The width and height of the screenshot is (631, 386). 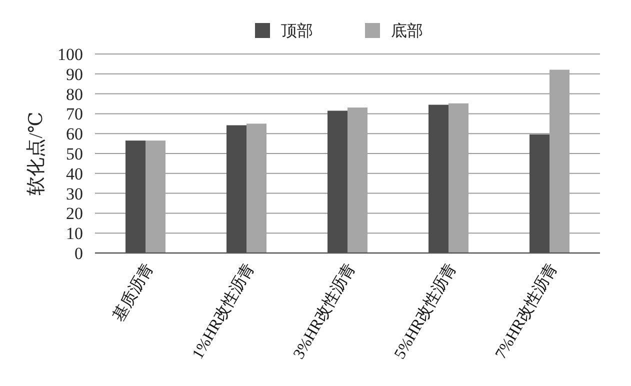 I want to click on y-tick-label: 30, so click(x=74, y=194).